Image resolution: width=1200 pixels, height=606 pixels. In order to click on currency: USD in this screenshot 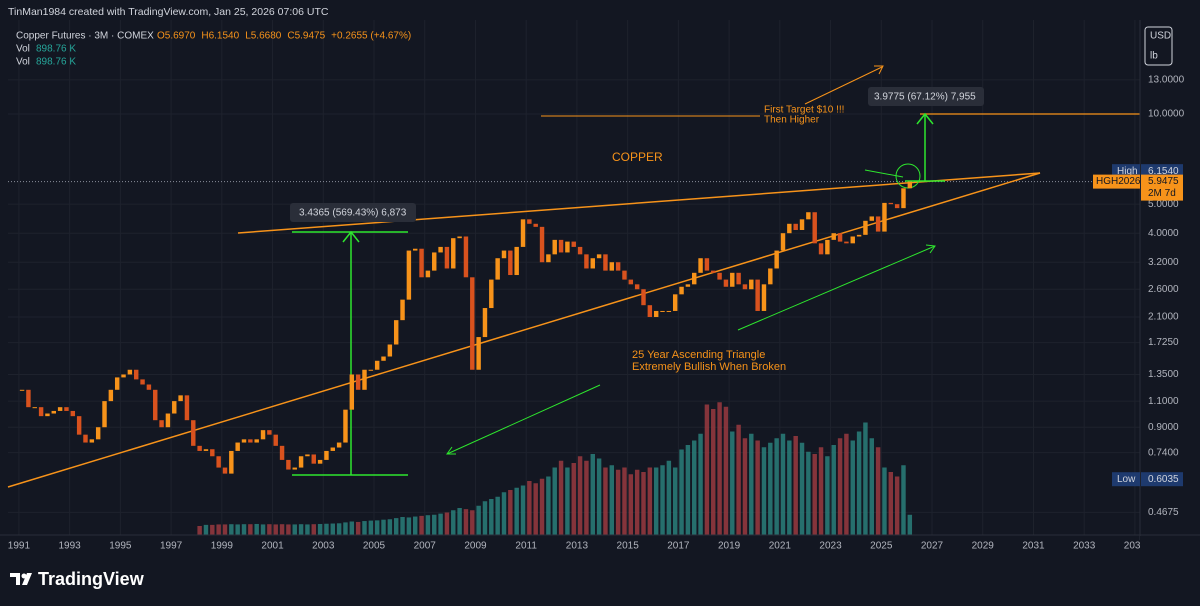, I will do `click(1160, 36)`.